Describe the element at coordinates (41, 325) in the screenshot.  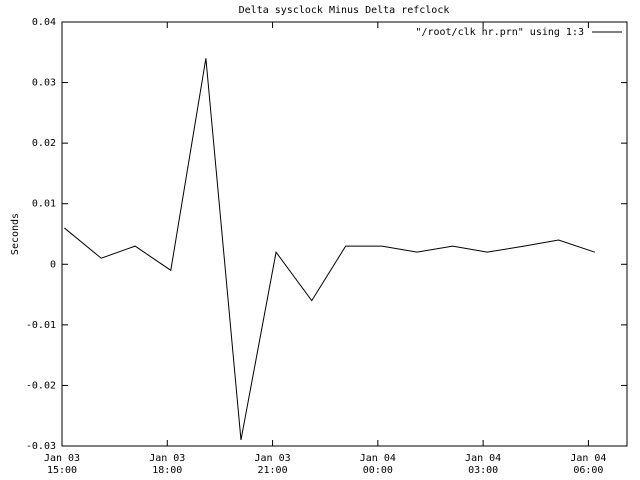
I see `y-tick-label: -0.01` at that location.